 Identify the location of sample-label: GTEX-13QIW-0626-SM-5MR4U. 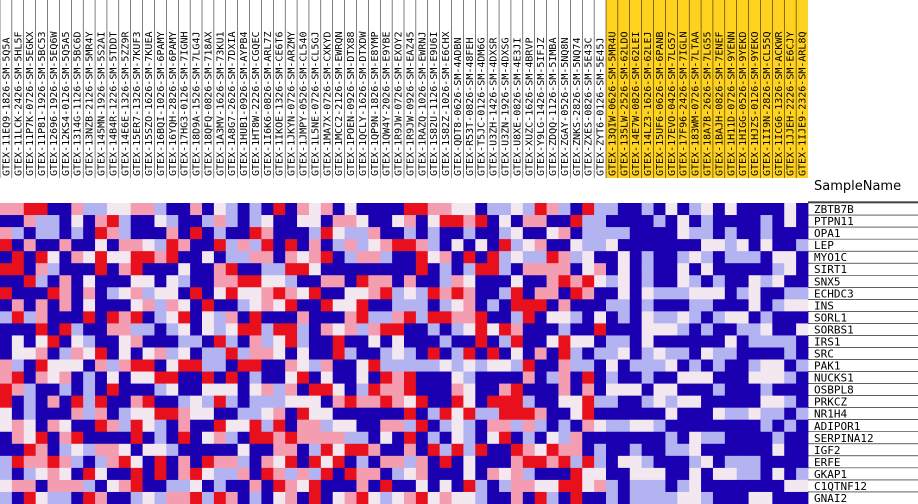
(612, 104).